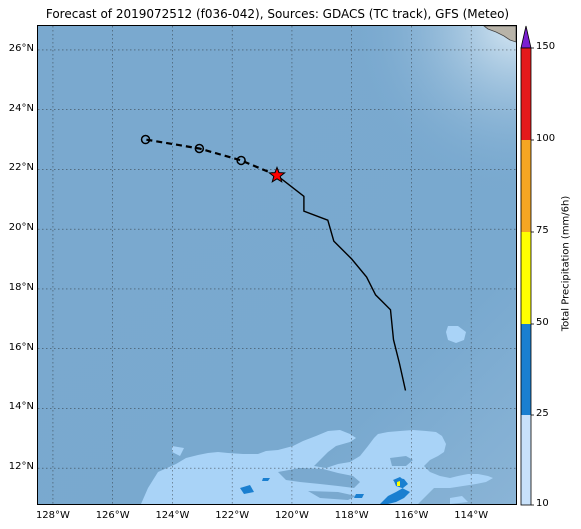 This screenshot has height=529, width=581. I want to click on lon-tick-label: 122°W, so click(232, 515).